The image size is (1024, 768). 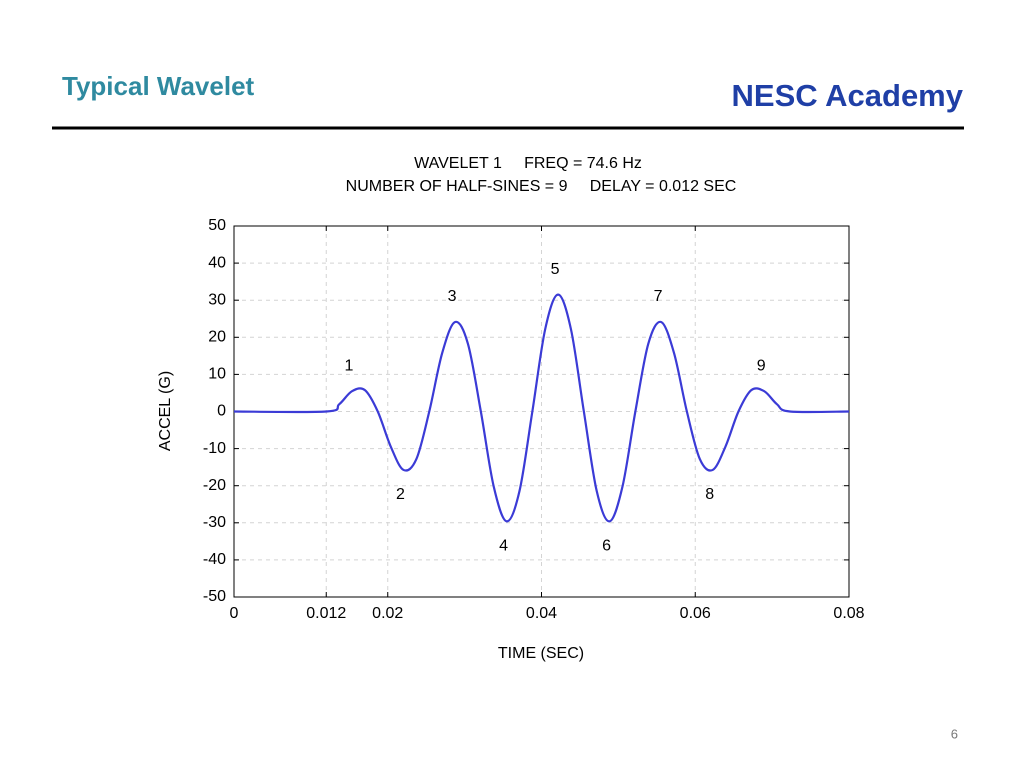 What do you see at coordinates (214, 485) in the screenshot?
I see `y-tick-label: -20` at bounding box center [214, 485].